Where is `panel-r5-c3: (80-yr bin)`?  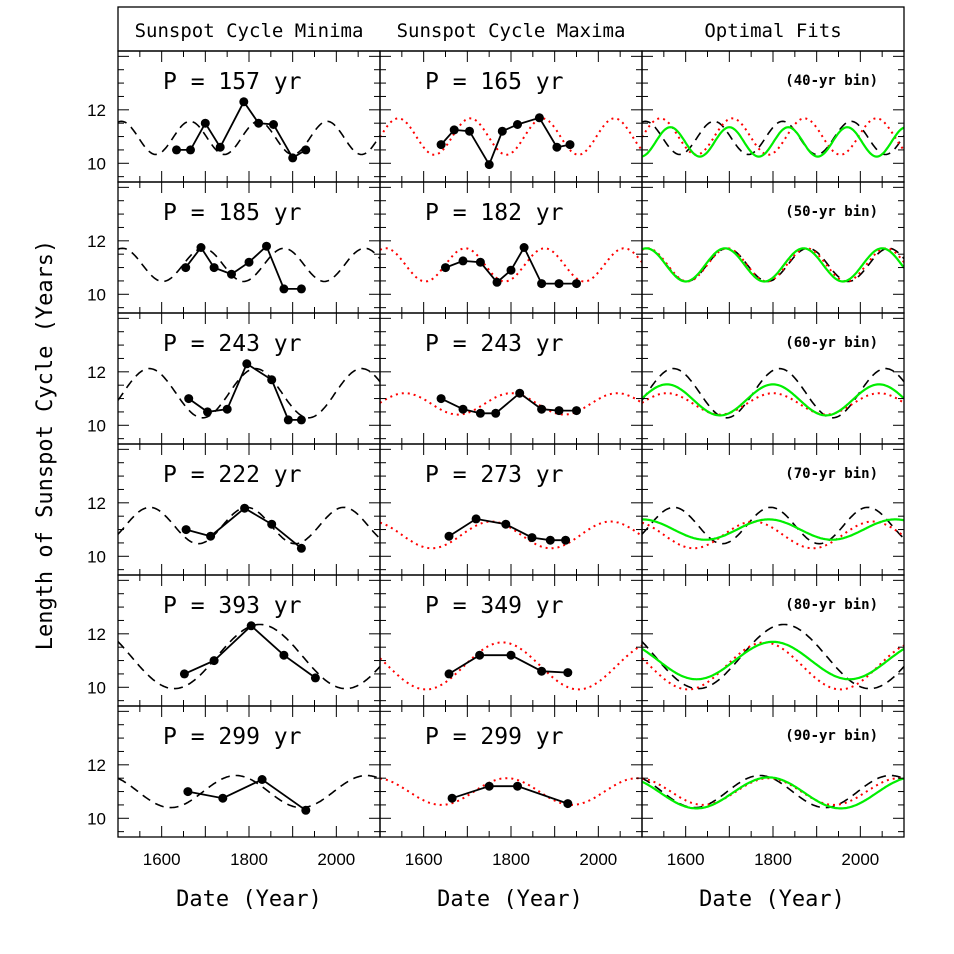
panel-r5-c3: (80-yr bin) is located at coordinates (773, 640).